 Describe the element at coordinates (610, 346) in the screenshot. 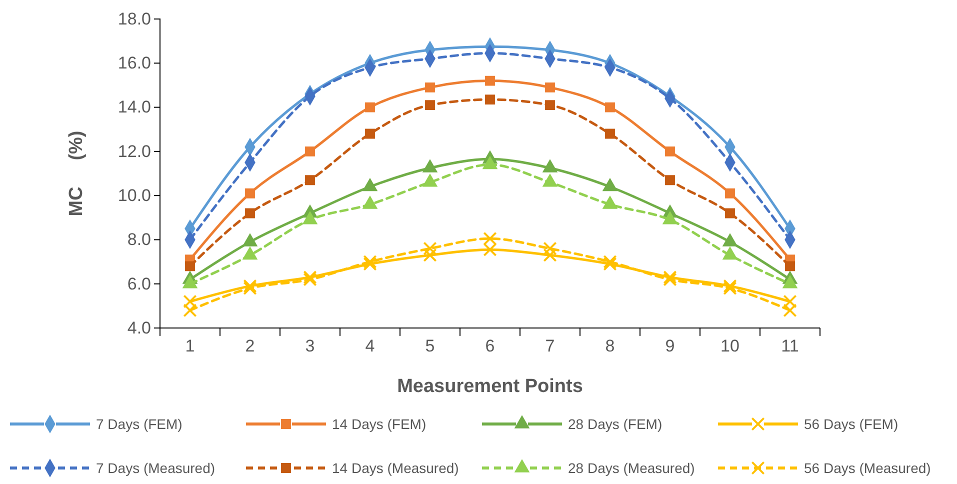

I see `x-tick-label: 8` at that location.